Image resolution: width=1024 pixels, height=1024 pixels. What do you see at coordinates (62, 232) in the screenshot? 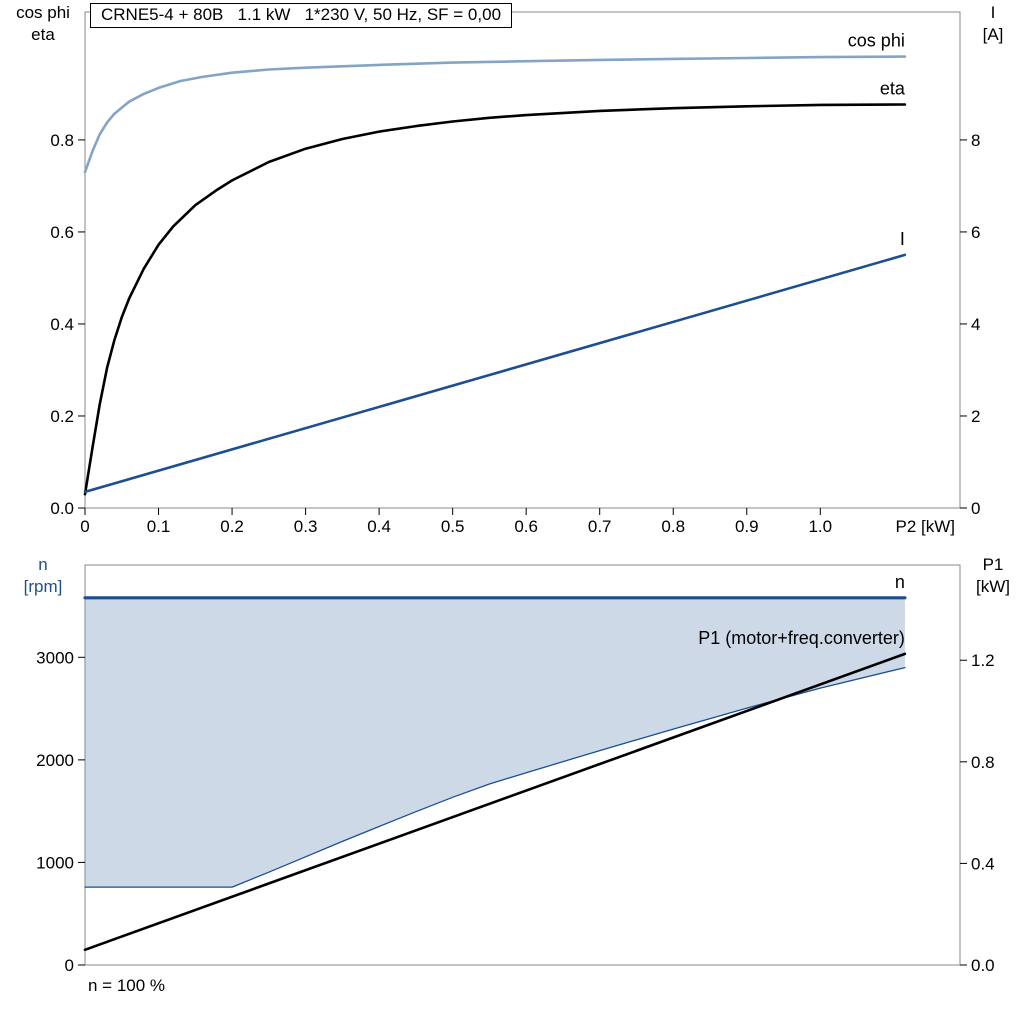
I see `y-left-tick-label: 0.6` at bounding box center [62, 232].